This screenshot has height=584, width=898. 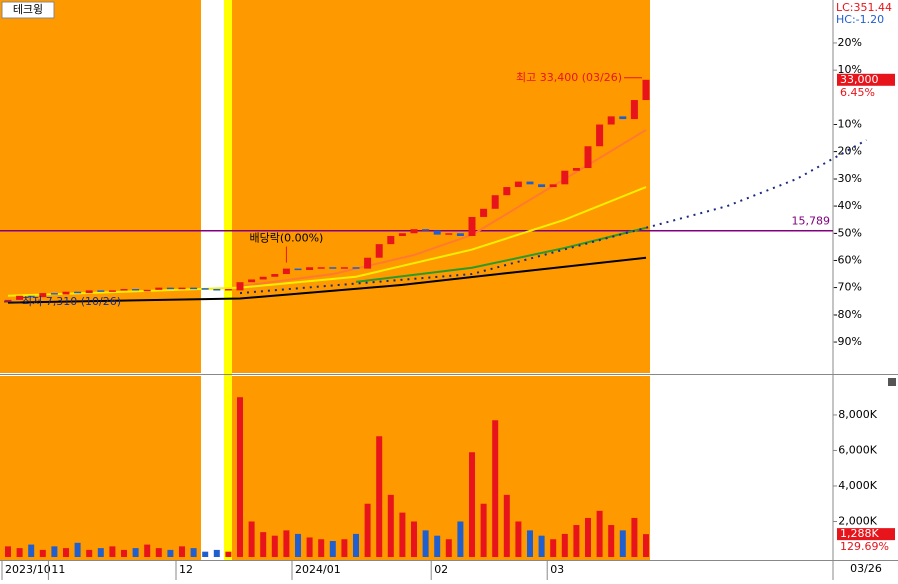 What do you see at coordinates (441, 569) in the screenshot?
I see `x-tick-label: 02` at bounding box center [441, 569].